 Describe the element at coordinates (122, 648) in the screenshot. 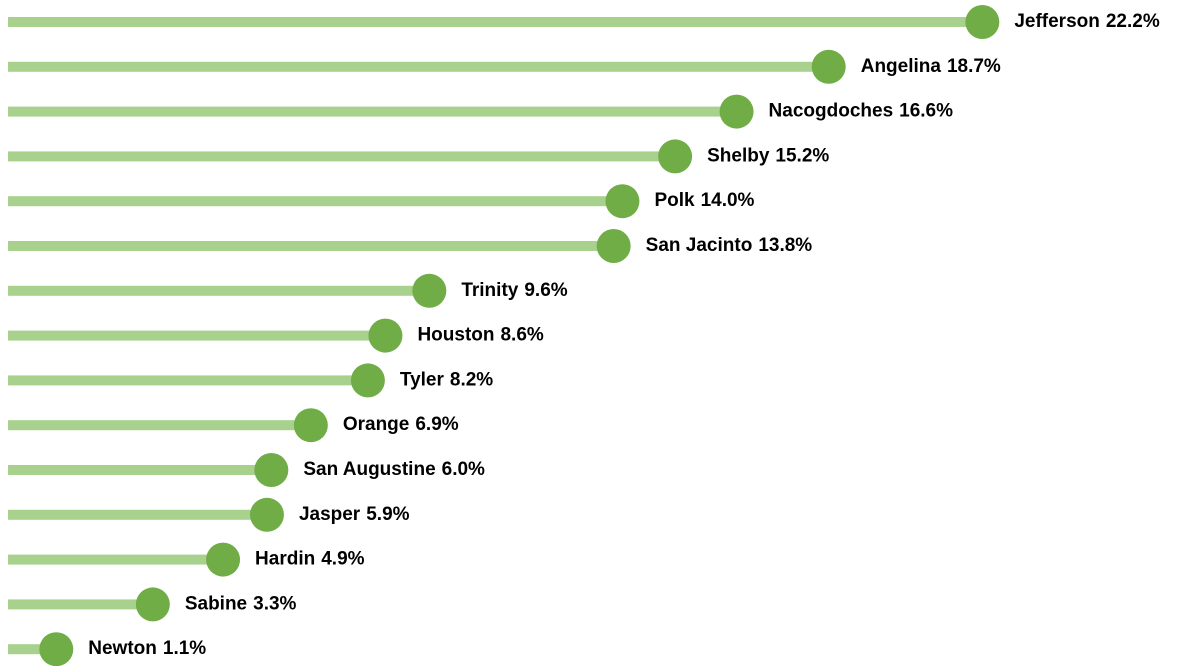

I see `category-label: Newton` at that location.